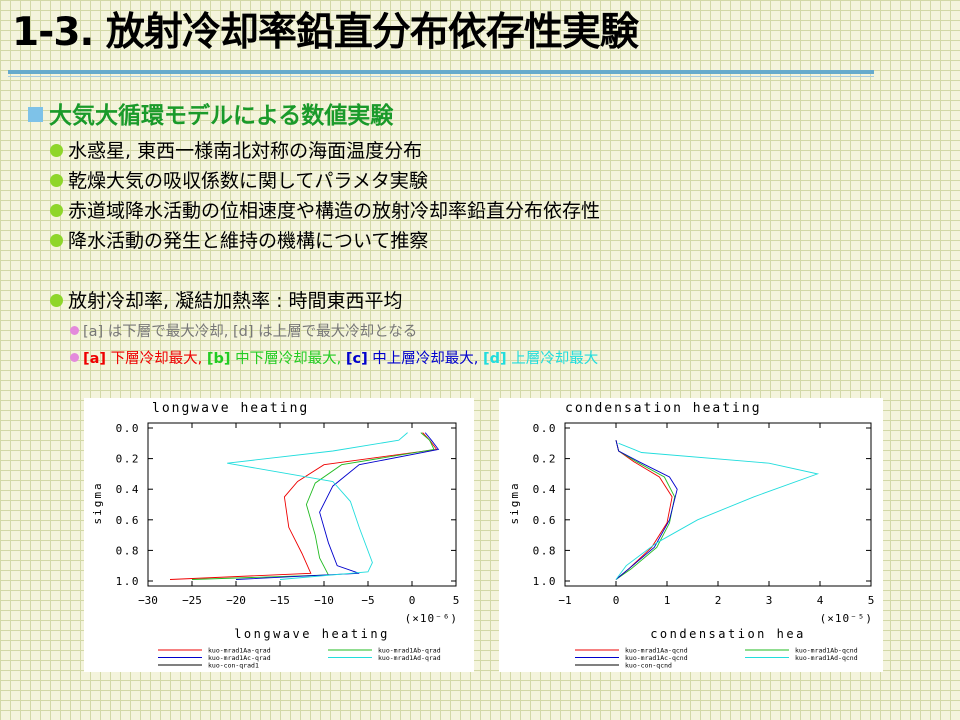 This screenshot has width=960, height=720. What do you see at coordinates (552, 359) in the screenshot?
I see `case-desc-3: 上層冷却最大` at bounding box center [552, 359].